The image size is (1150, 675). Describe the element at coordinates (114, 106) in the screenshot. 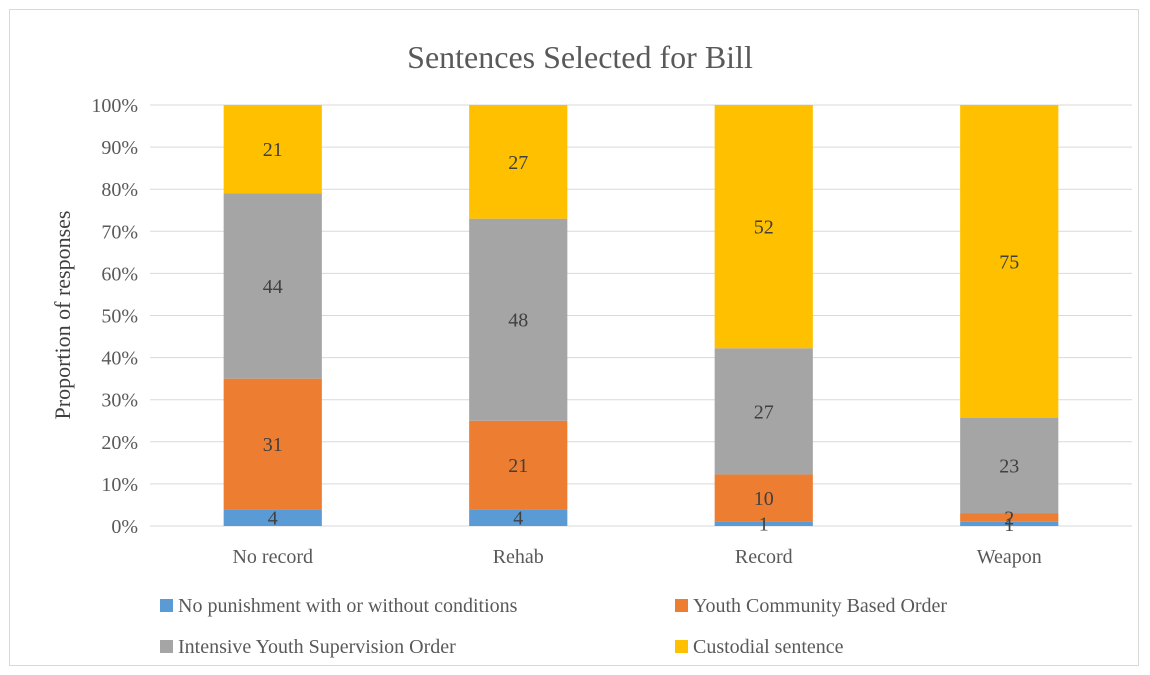

I see `y-tick-label: 100%` at that location.